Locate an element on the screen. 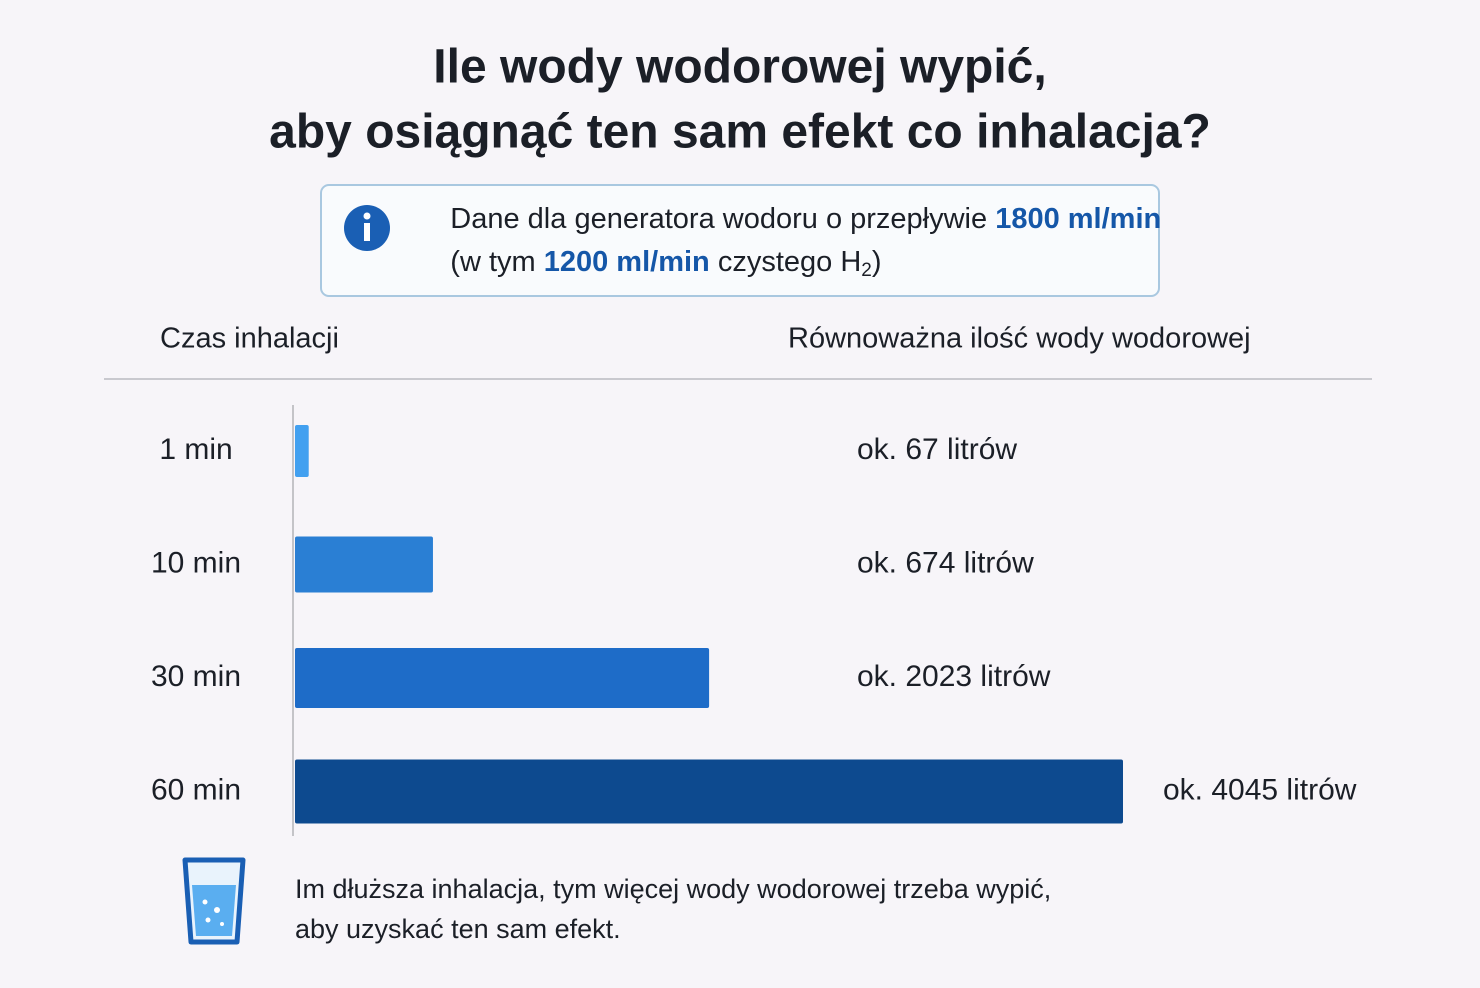 The width and height of the screenshot is (1480, 988). info-text: (w tym 1200 ml/min czystego H2) is located at coordinates (658, 263).